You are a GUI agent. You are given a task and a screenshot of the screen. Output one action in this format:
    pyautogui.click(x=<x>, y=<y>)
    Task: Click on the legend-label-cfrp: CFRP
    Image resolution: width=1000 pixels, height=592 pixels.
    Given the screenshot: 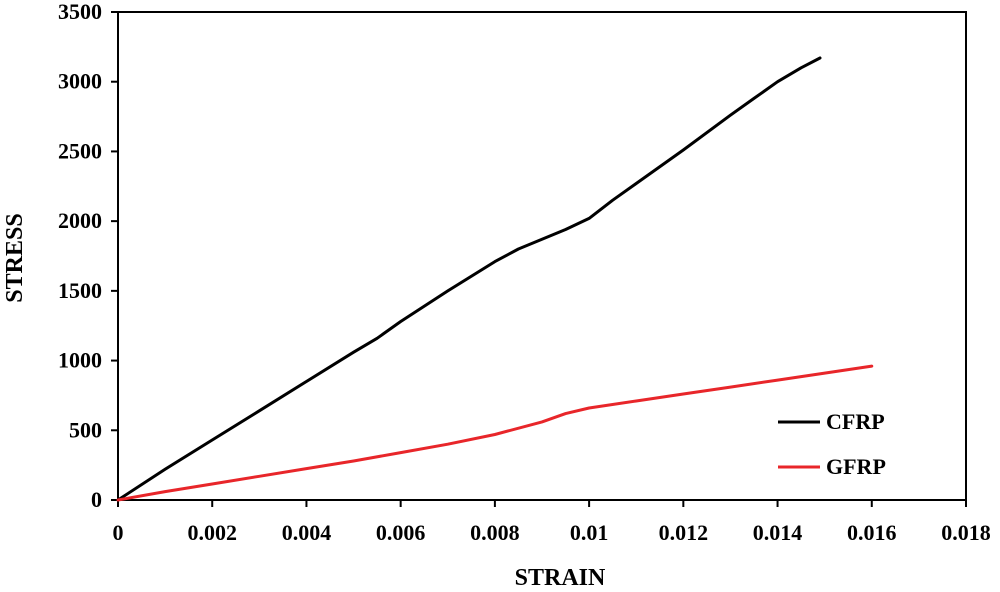 What is the action you would take?
    pyautogui.click(x=855, y=421)
    